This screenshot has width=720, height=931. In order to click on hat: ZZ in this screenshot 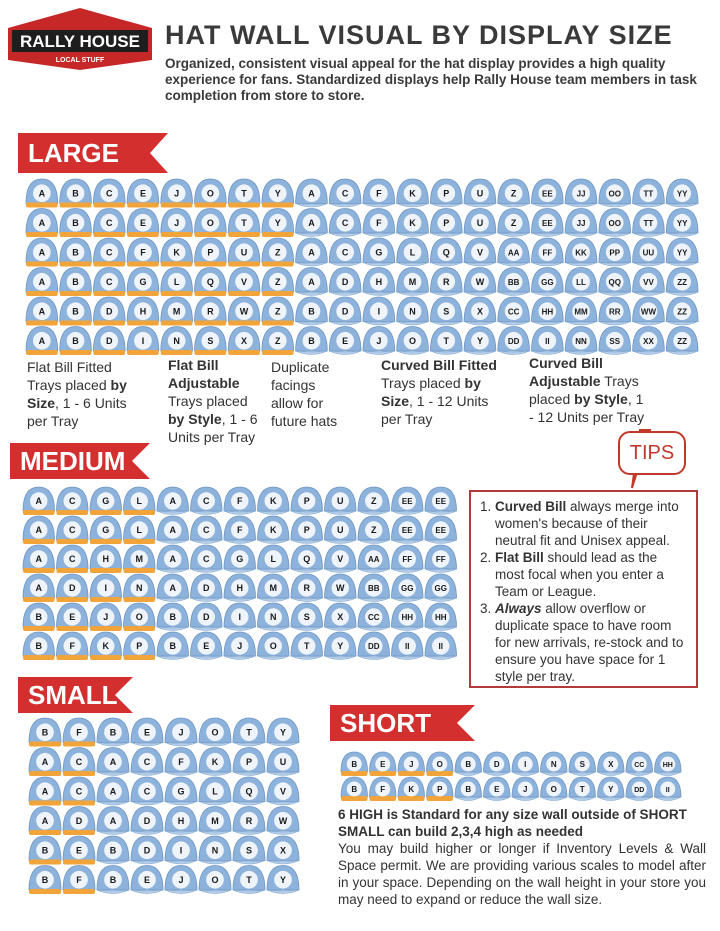, I will do `click(682, 281)`.